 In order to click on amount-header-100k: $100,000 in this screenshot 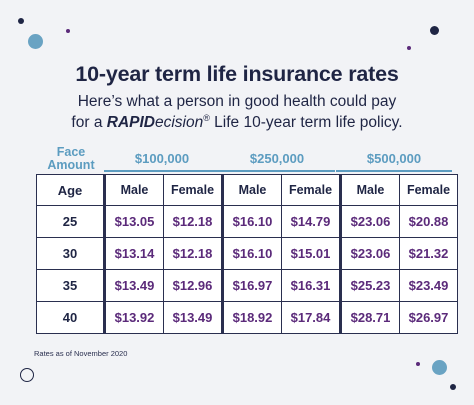, I will do `click(162, 158)`.